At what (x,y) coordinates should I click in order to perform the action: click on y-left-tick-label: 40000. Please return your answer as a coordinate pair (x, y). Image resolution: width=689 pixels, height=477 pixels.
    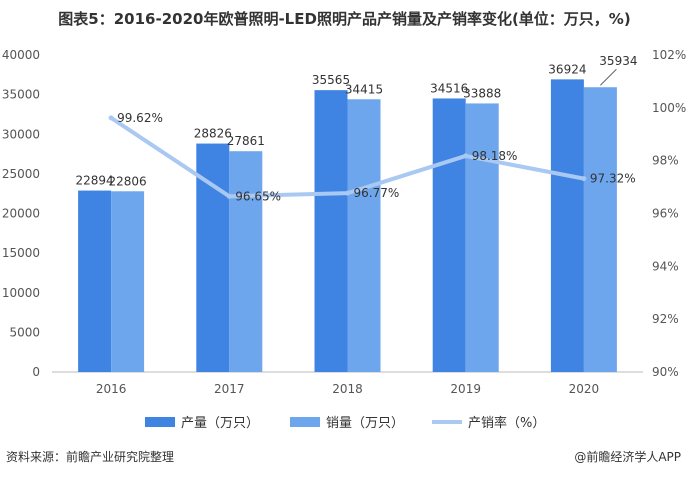
    Looking at the image, I should click on (21, 55).